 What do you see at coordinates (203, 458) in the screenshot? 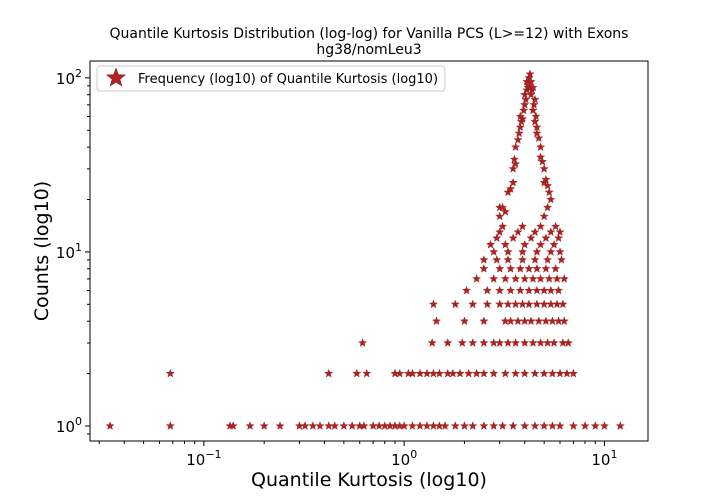
I see `x-tick-label: 10⁻¹` at bounding box center [203, 458].